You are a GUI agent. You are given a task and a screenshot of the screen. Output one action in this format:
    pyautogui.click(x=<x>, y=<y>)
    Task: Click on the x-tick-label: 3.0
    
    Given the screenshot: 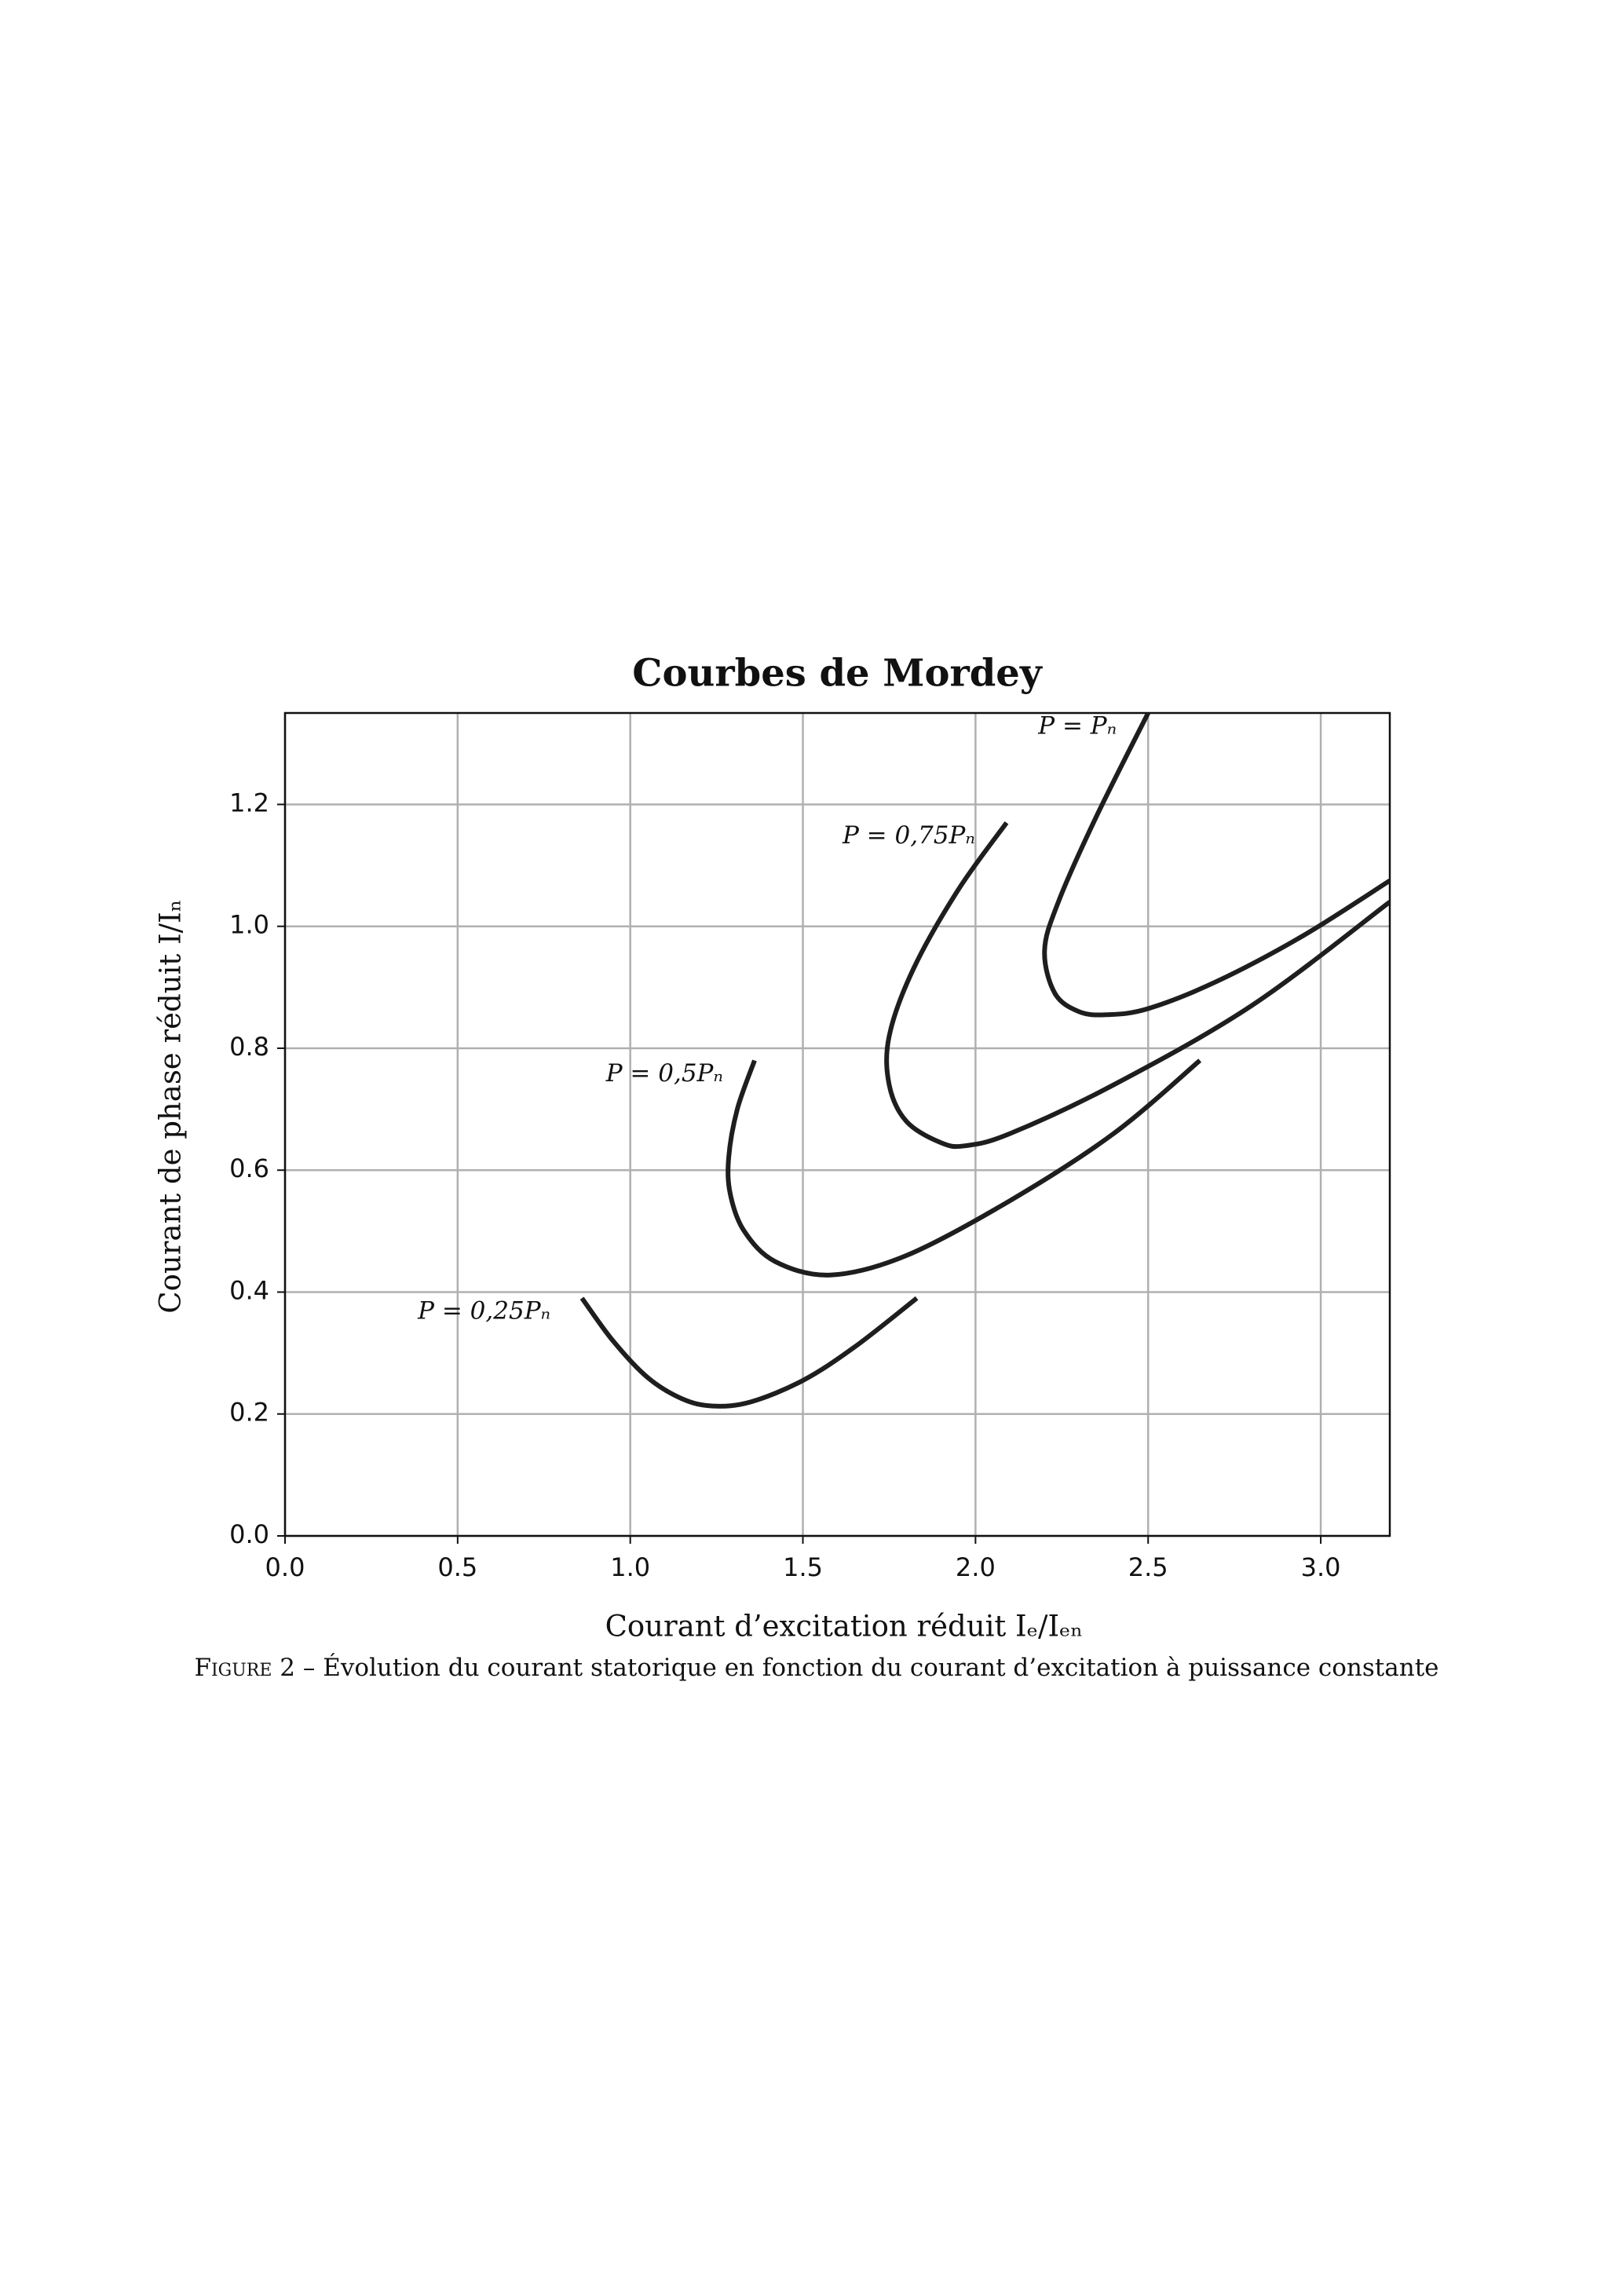 What is the action you would take?
    pyautogui.click(x=1321, y=1567)
    